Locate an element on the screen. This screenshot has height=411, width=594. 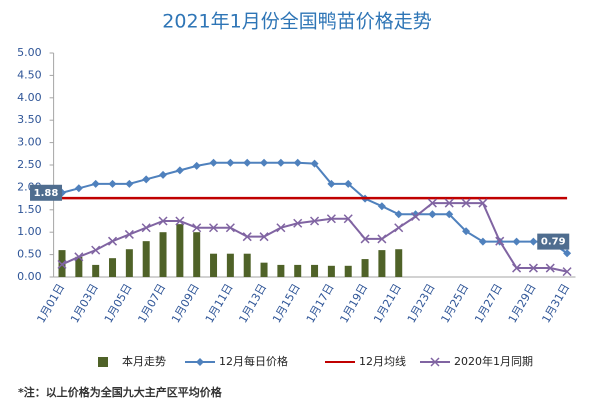
chart-title: 2021年1月份全国鸭苗价格走势 is located at coordinates (296, 22).